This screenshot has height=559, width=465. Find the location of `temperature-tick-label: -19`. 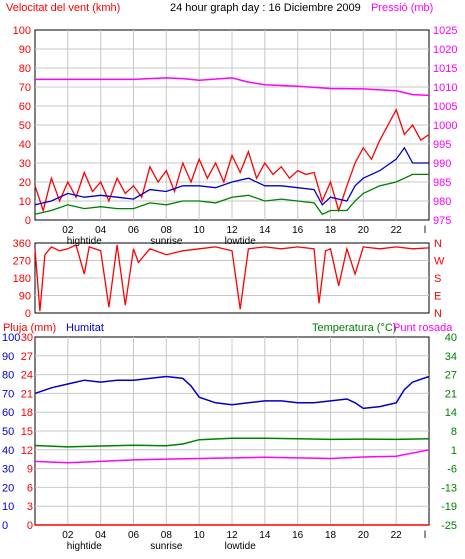

temperature-tick-label: -19 is located at coordinates (449, 507).